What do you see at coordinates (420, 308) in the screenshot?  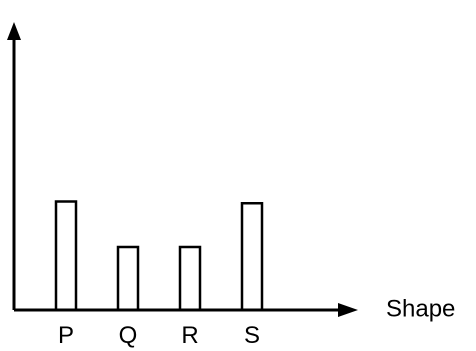 I see `x-axis-label: Shape` at bounding box center [420, 308].